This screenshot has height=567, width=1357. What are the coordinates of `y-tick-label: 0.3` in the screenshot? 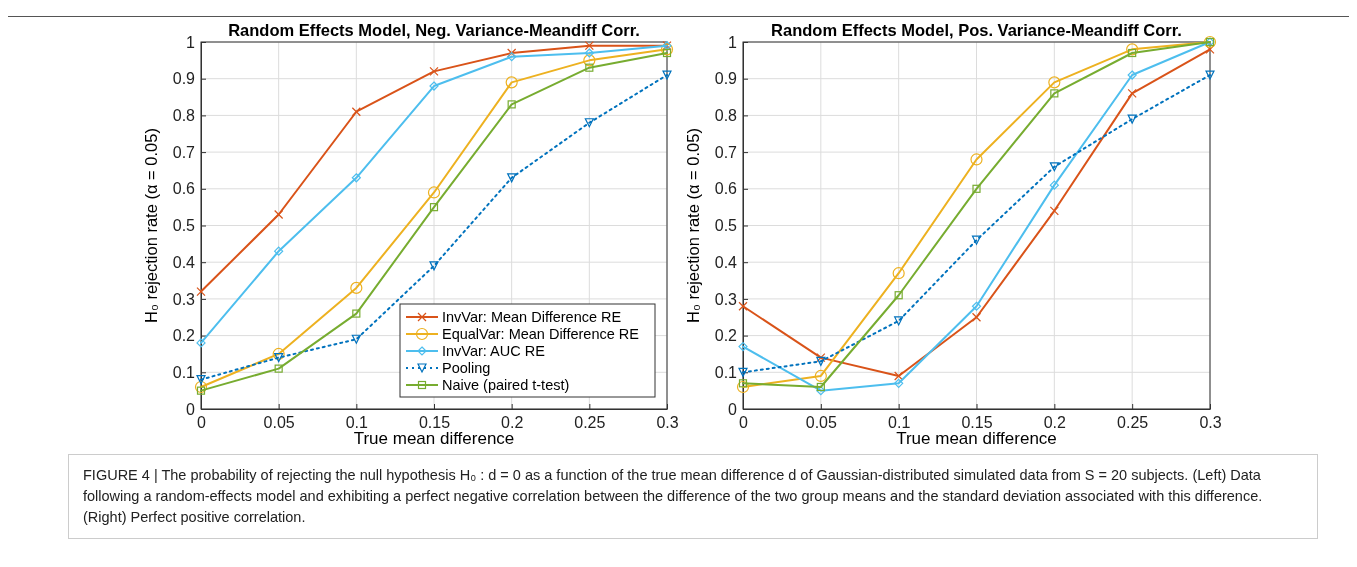 It's located at (726, 299).